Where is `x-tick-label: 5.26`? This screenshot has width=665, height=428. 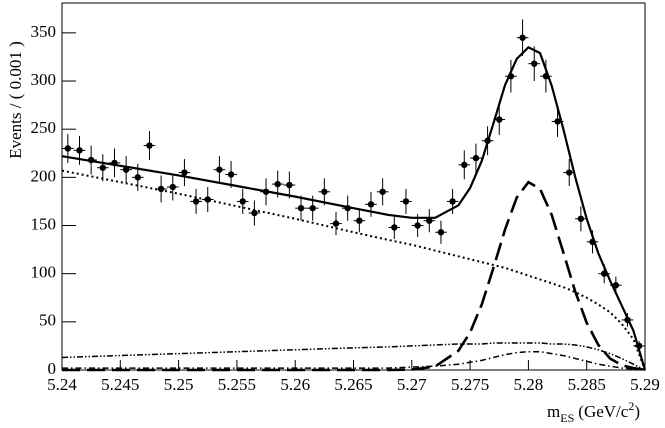 x-tick-label: 5.26 is located at coordinates (295, 384).